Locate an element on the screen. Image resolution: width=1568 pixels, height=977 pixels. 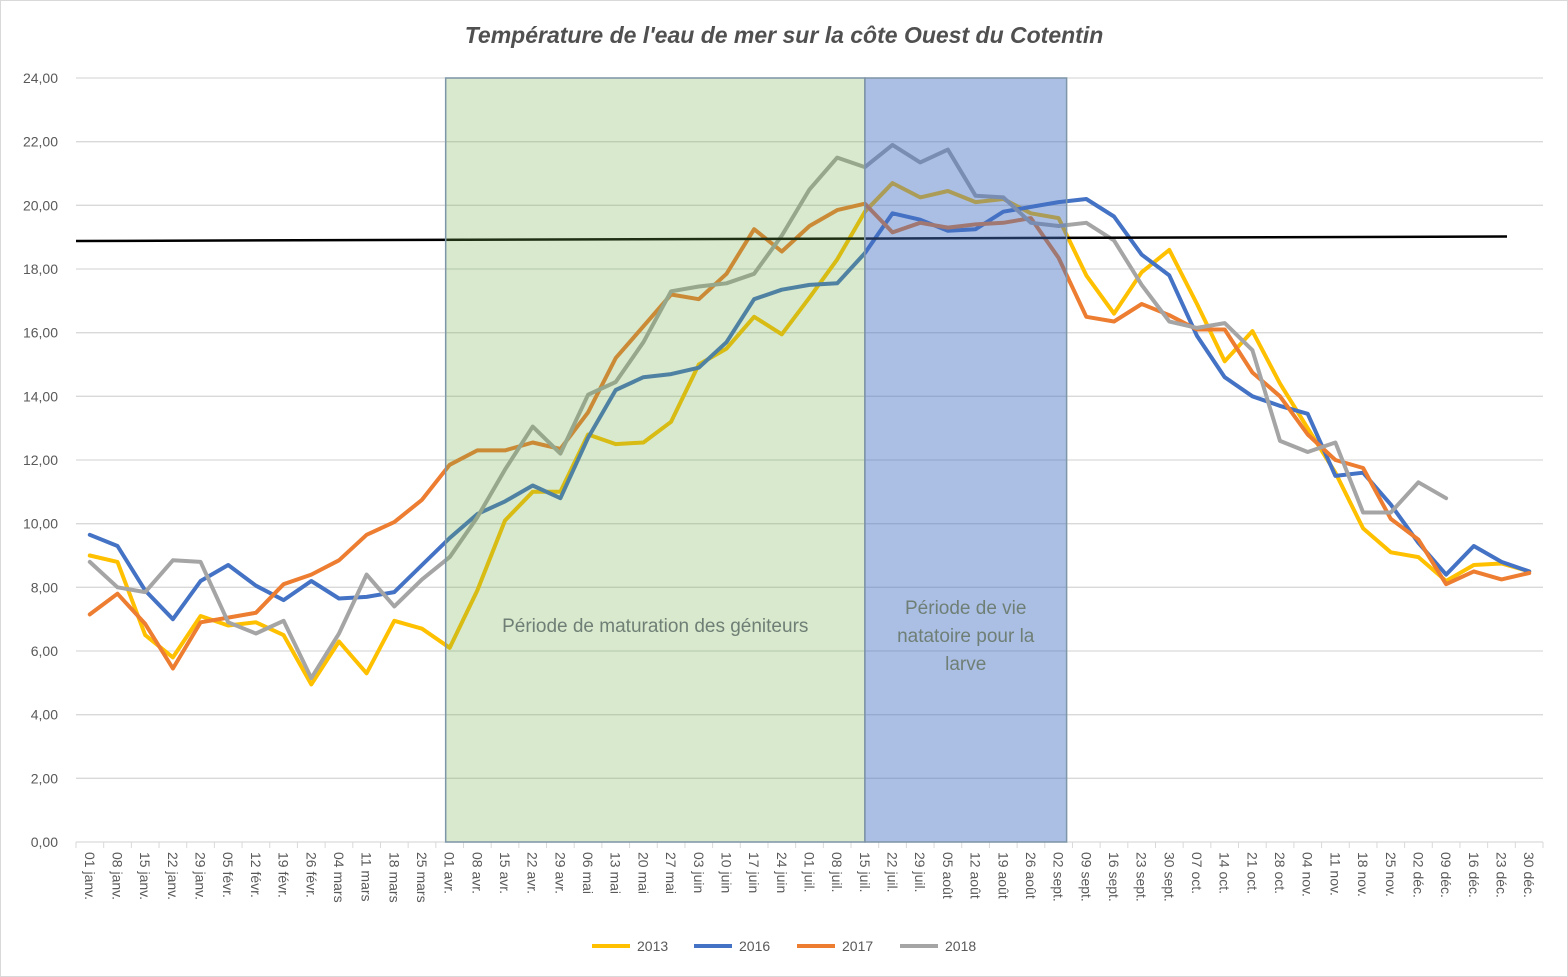
x-tick-label: 06 mai is located at coordinates (588, 873).